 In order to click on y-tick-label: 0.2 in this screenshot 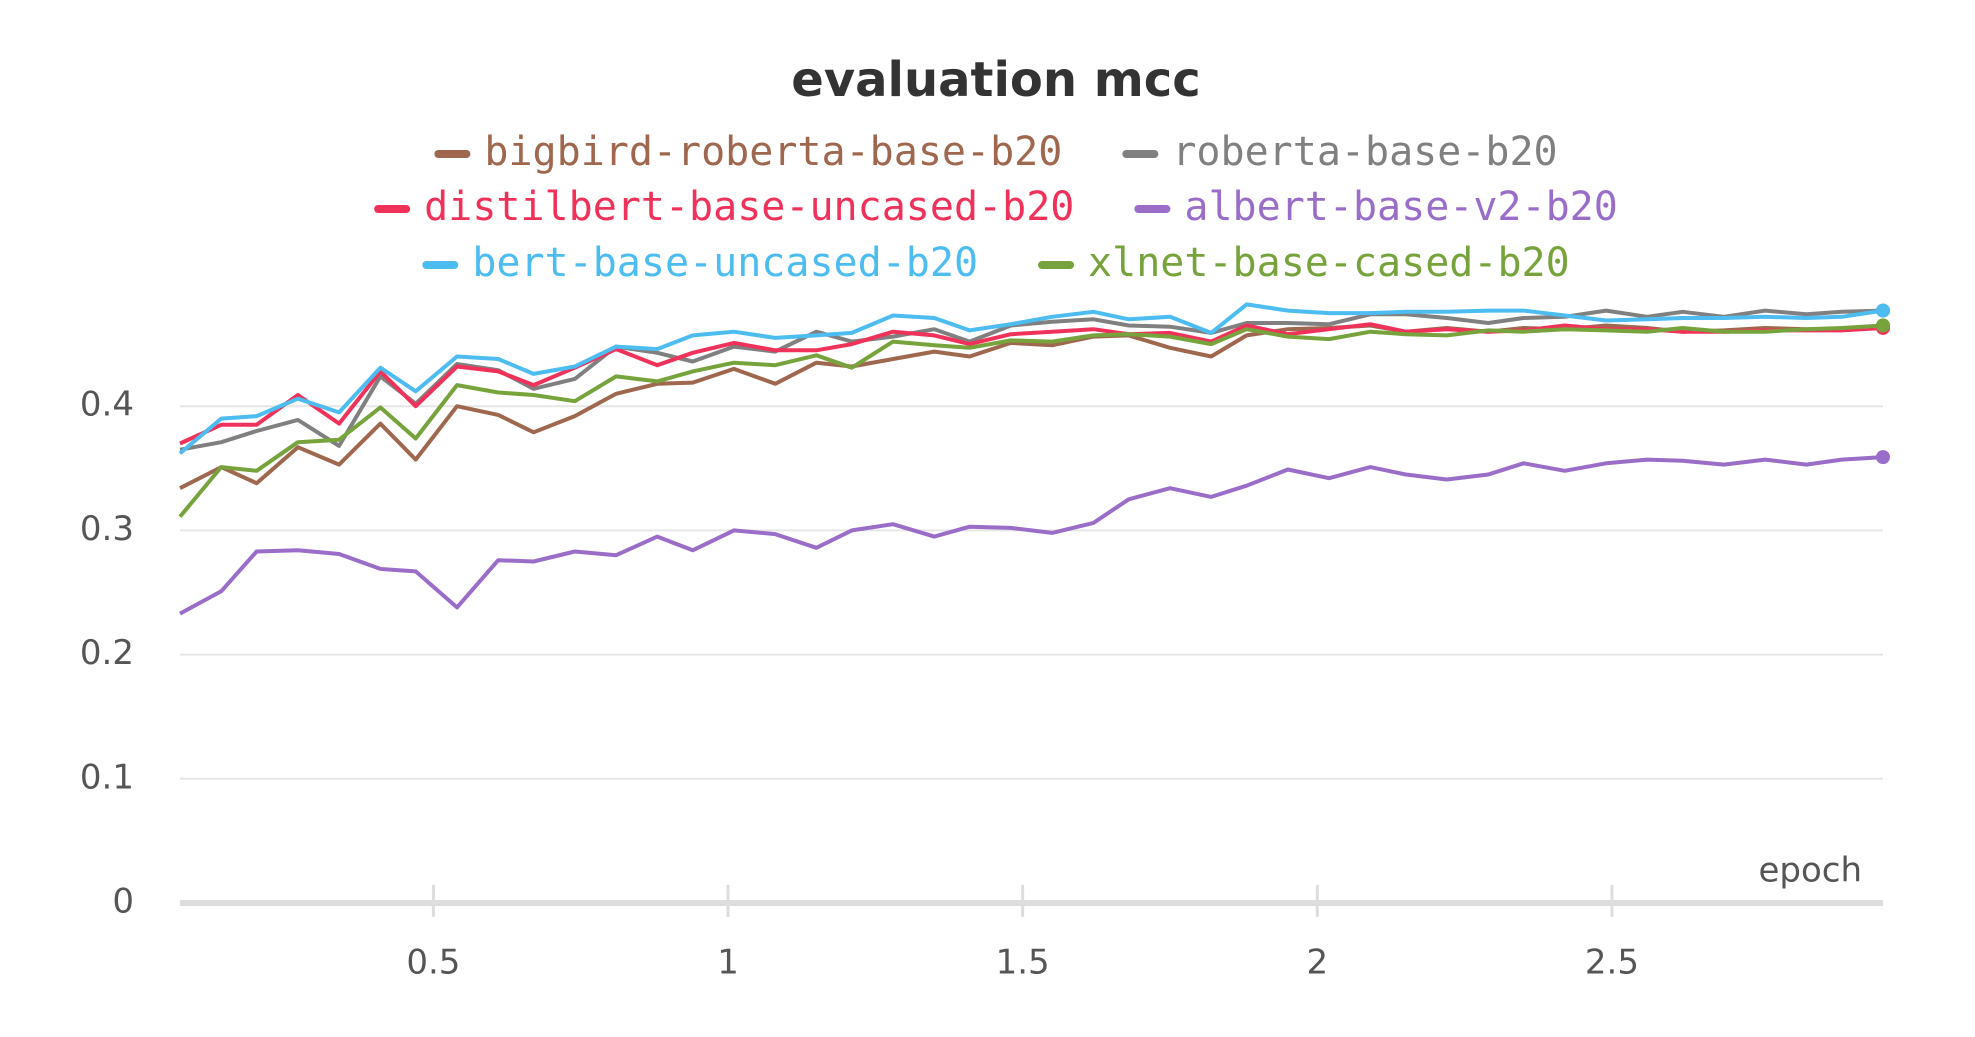, I will do `click(107, 653)`.